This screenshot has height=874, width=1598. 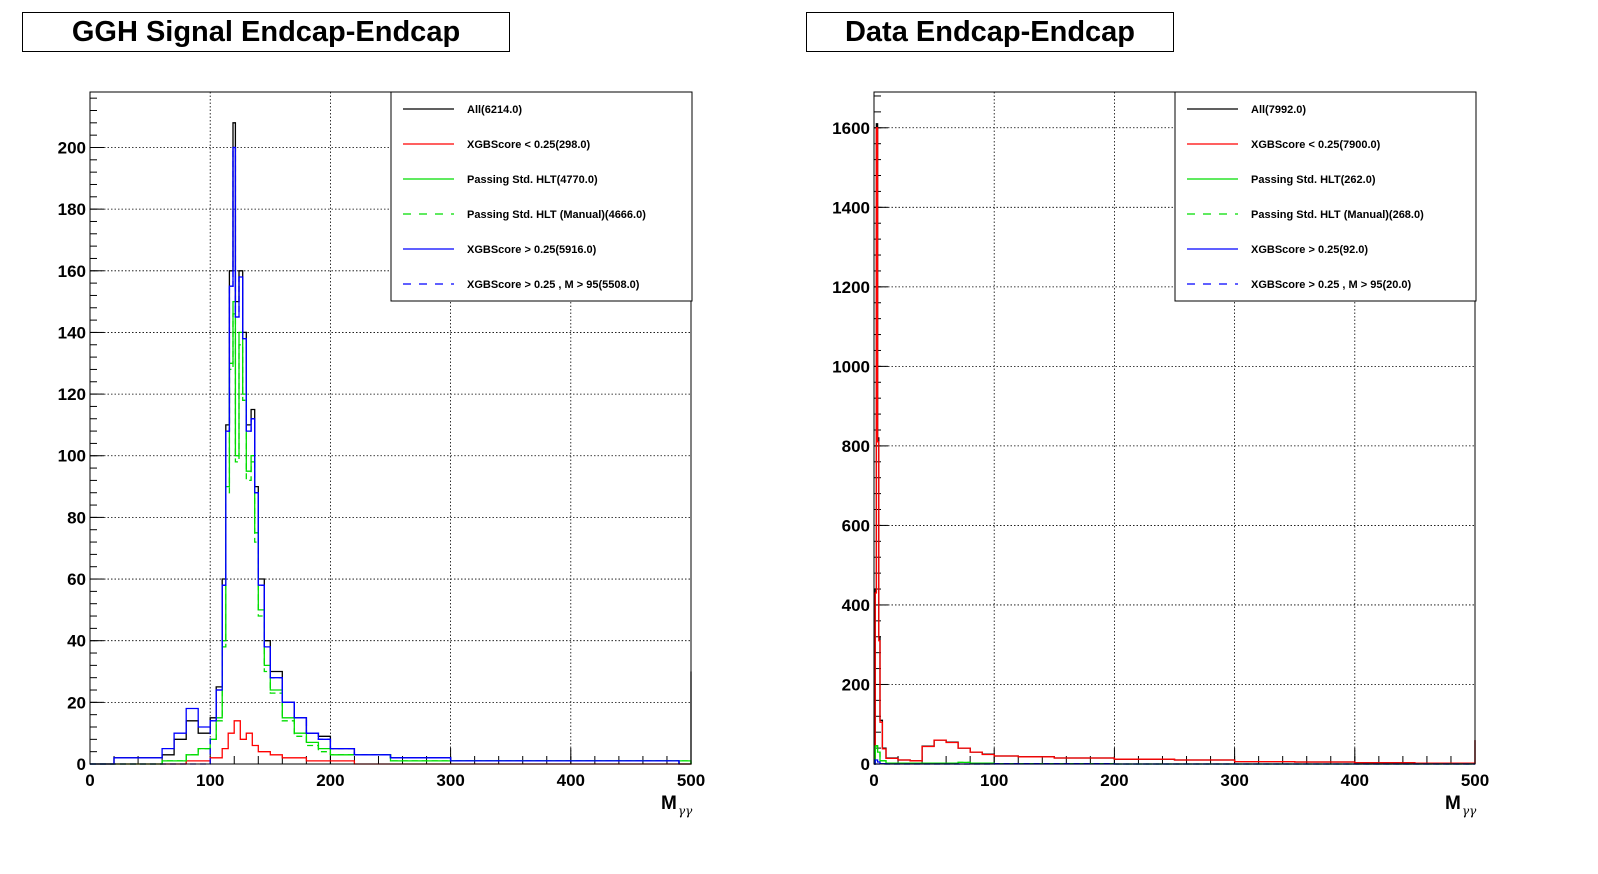 I want to click on y-tick-label: 800, so click(x=856, y=446).